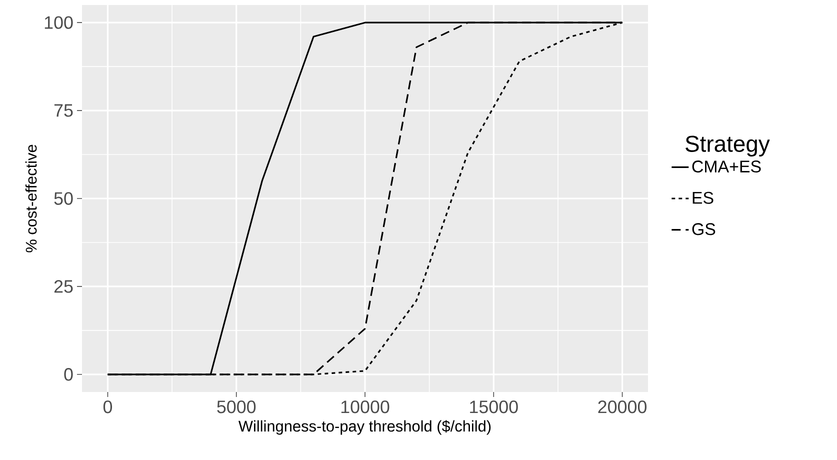  What do you see at coordinates (494, 407) in the screenshot?
I see `x-tick-label: 15000` at bounding box center [494, 407].